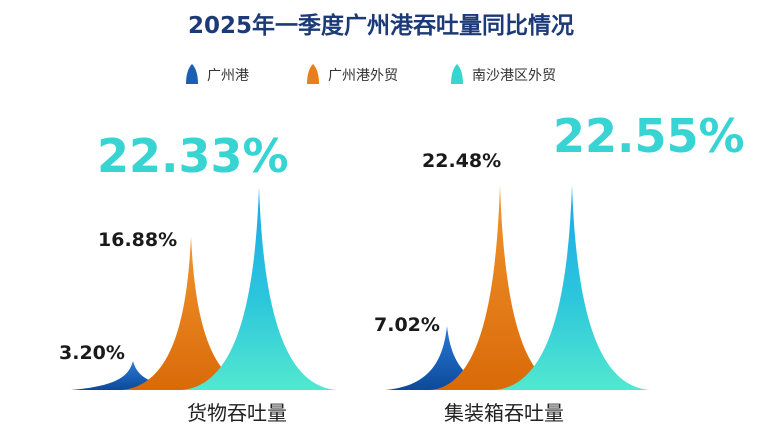 The height and width of the screenshot is (437, 762). I want to click on value-label-2-3: 22.55%, so click(649, 136).